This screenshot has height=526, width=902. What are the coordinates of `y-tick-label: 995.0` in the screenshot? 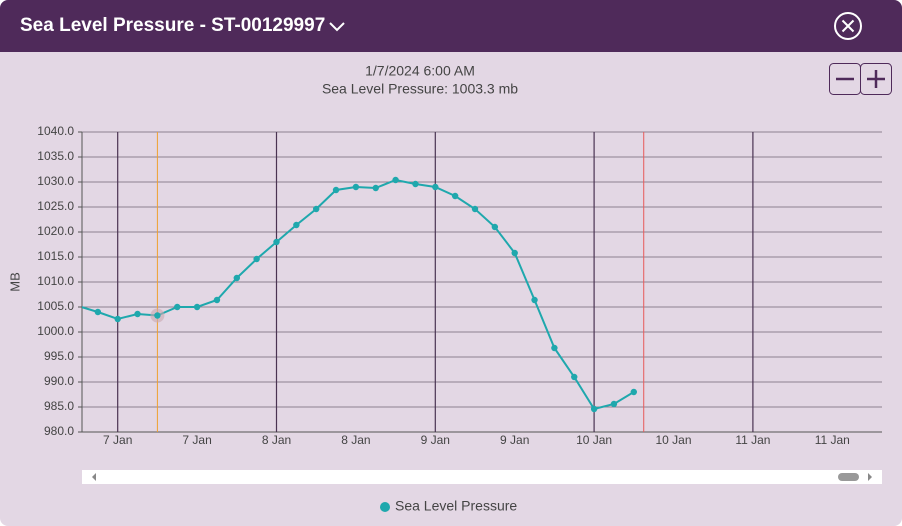 It's located at (59, 356).